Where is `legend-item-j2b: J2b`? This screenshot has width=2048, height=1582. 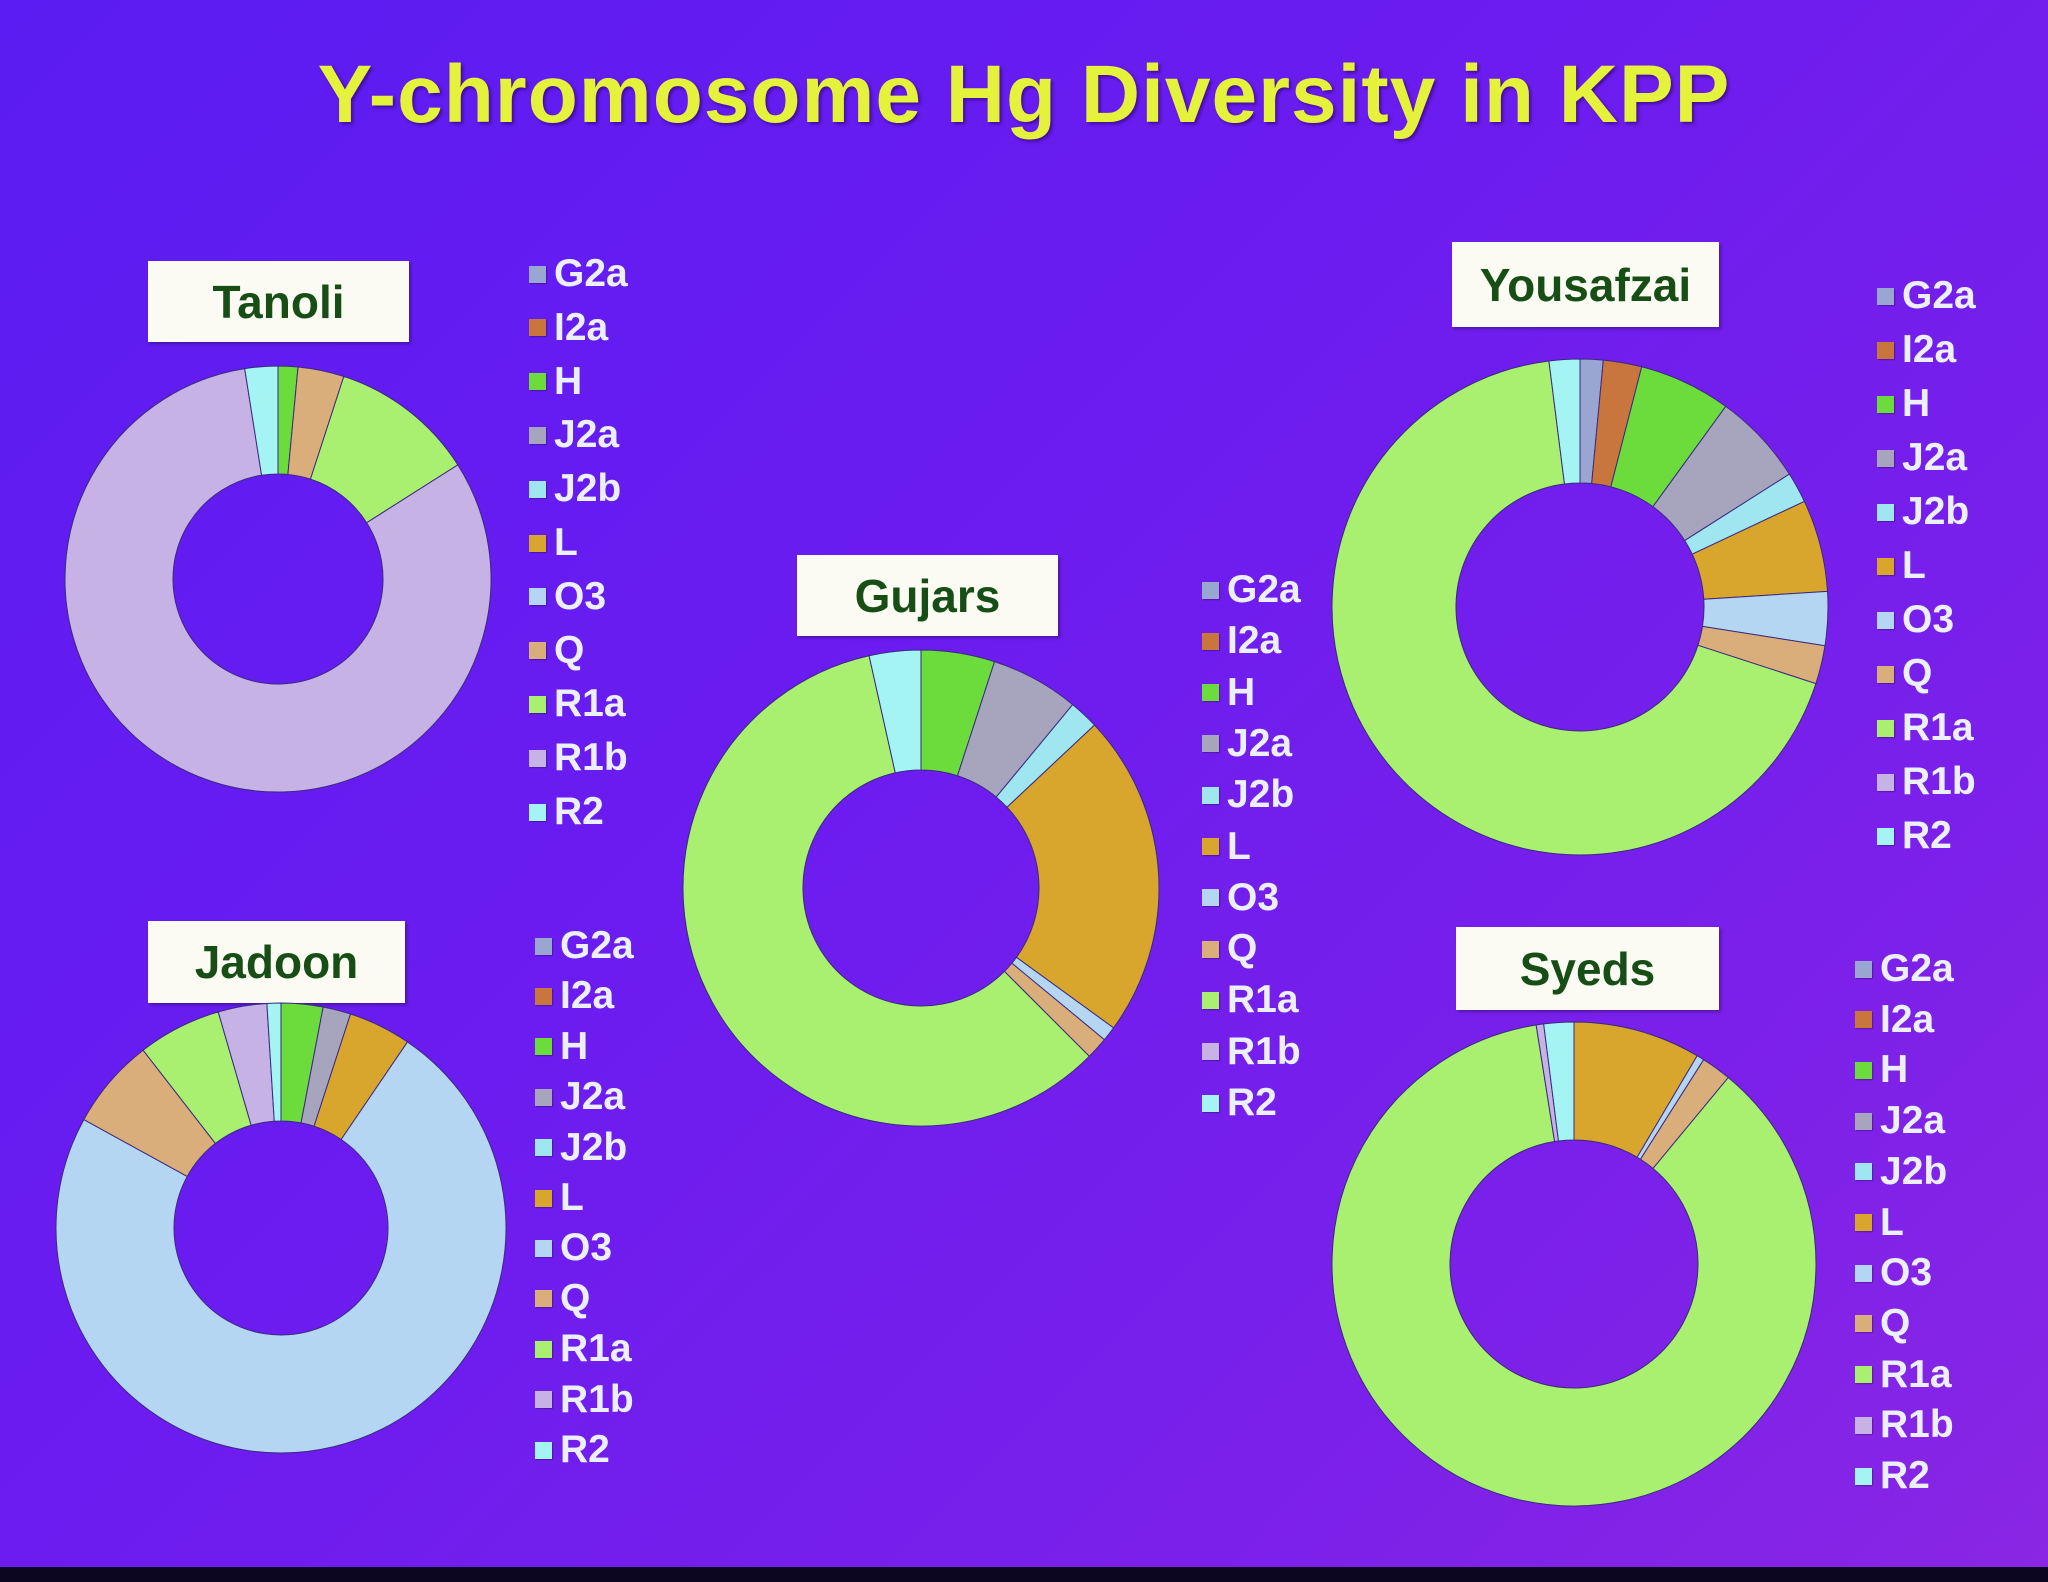
legend-item-j2b: J2b is located at coordinates (1248, 795).